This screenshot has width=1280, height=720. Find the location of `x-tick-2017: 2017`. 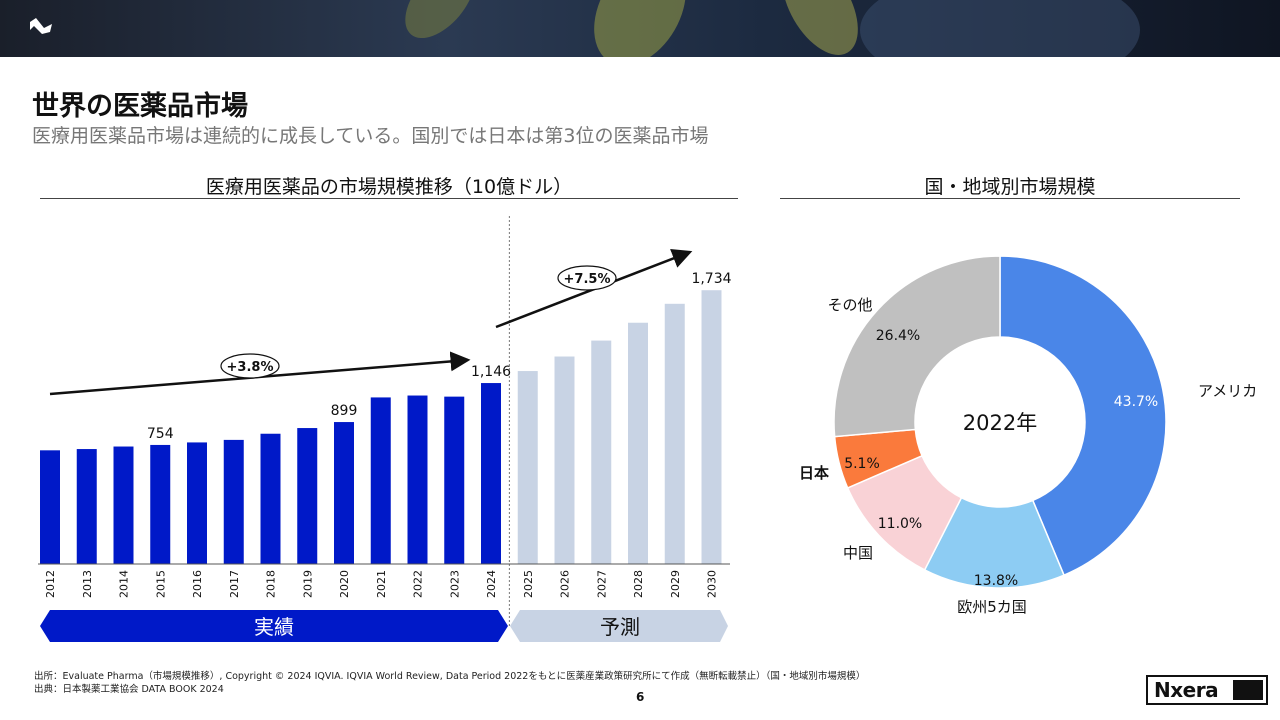

x-tick-2017: 2017 is located at coordinates (234, 584).